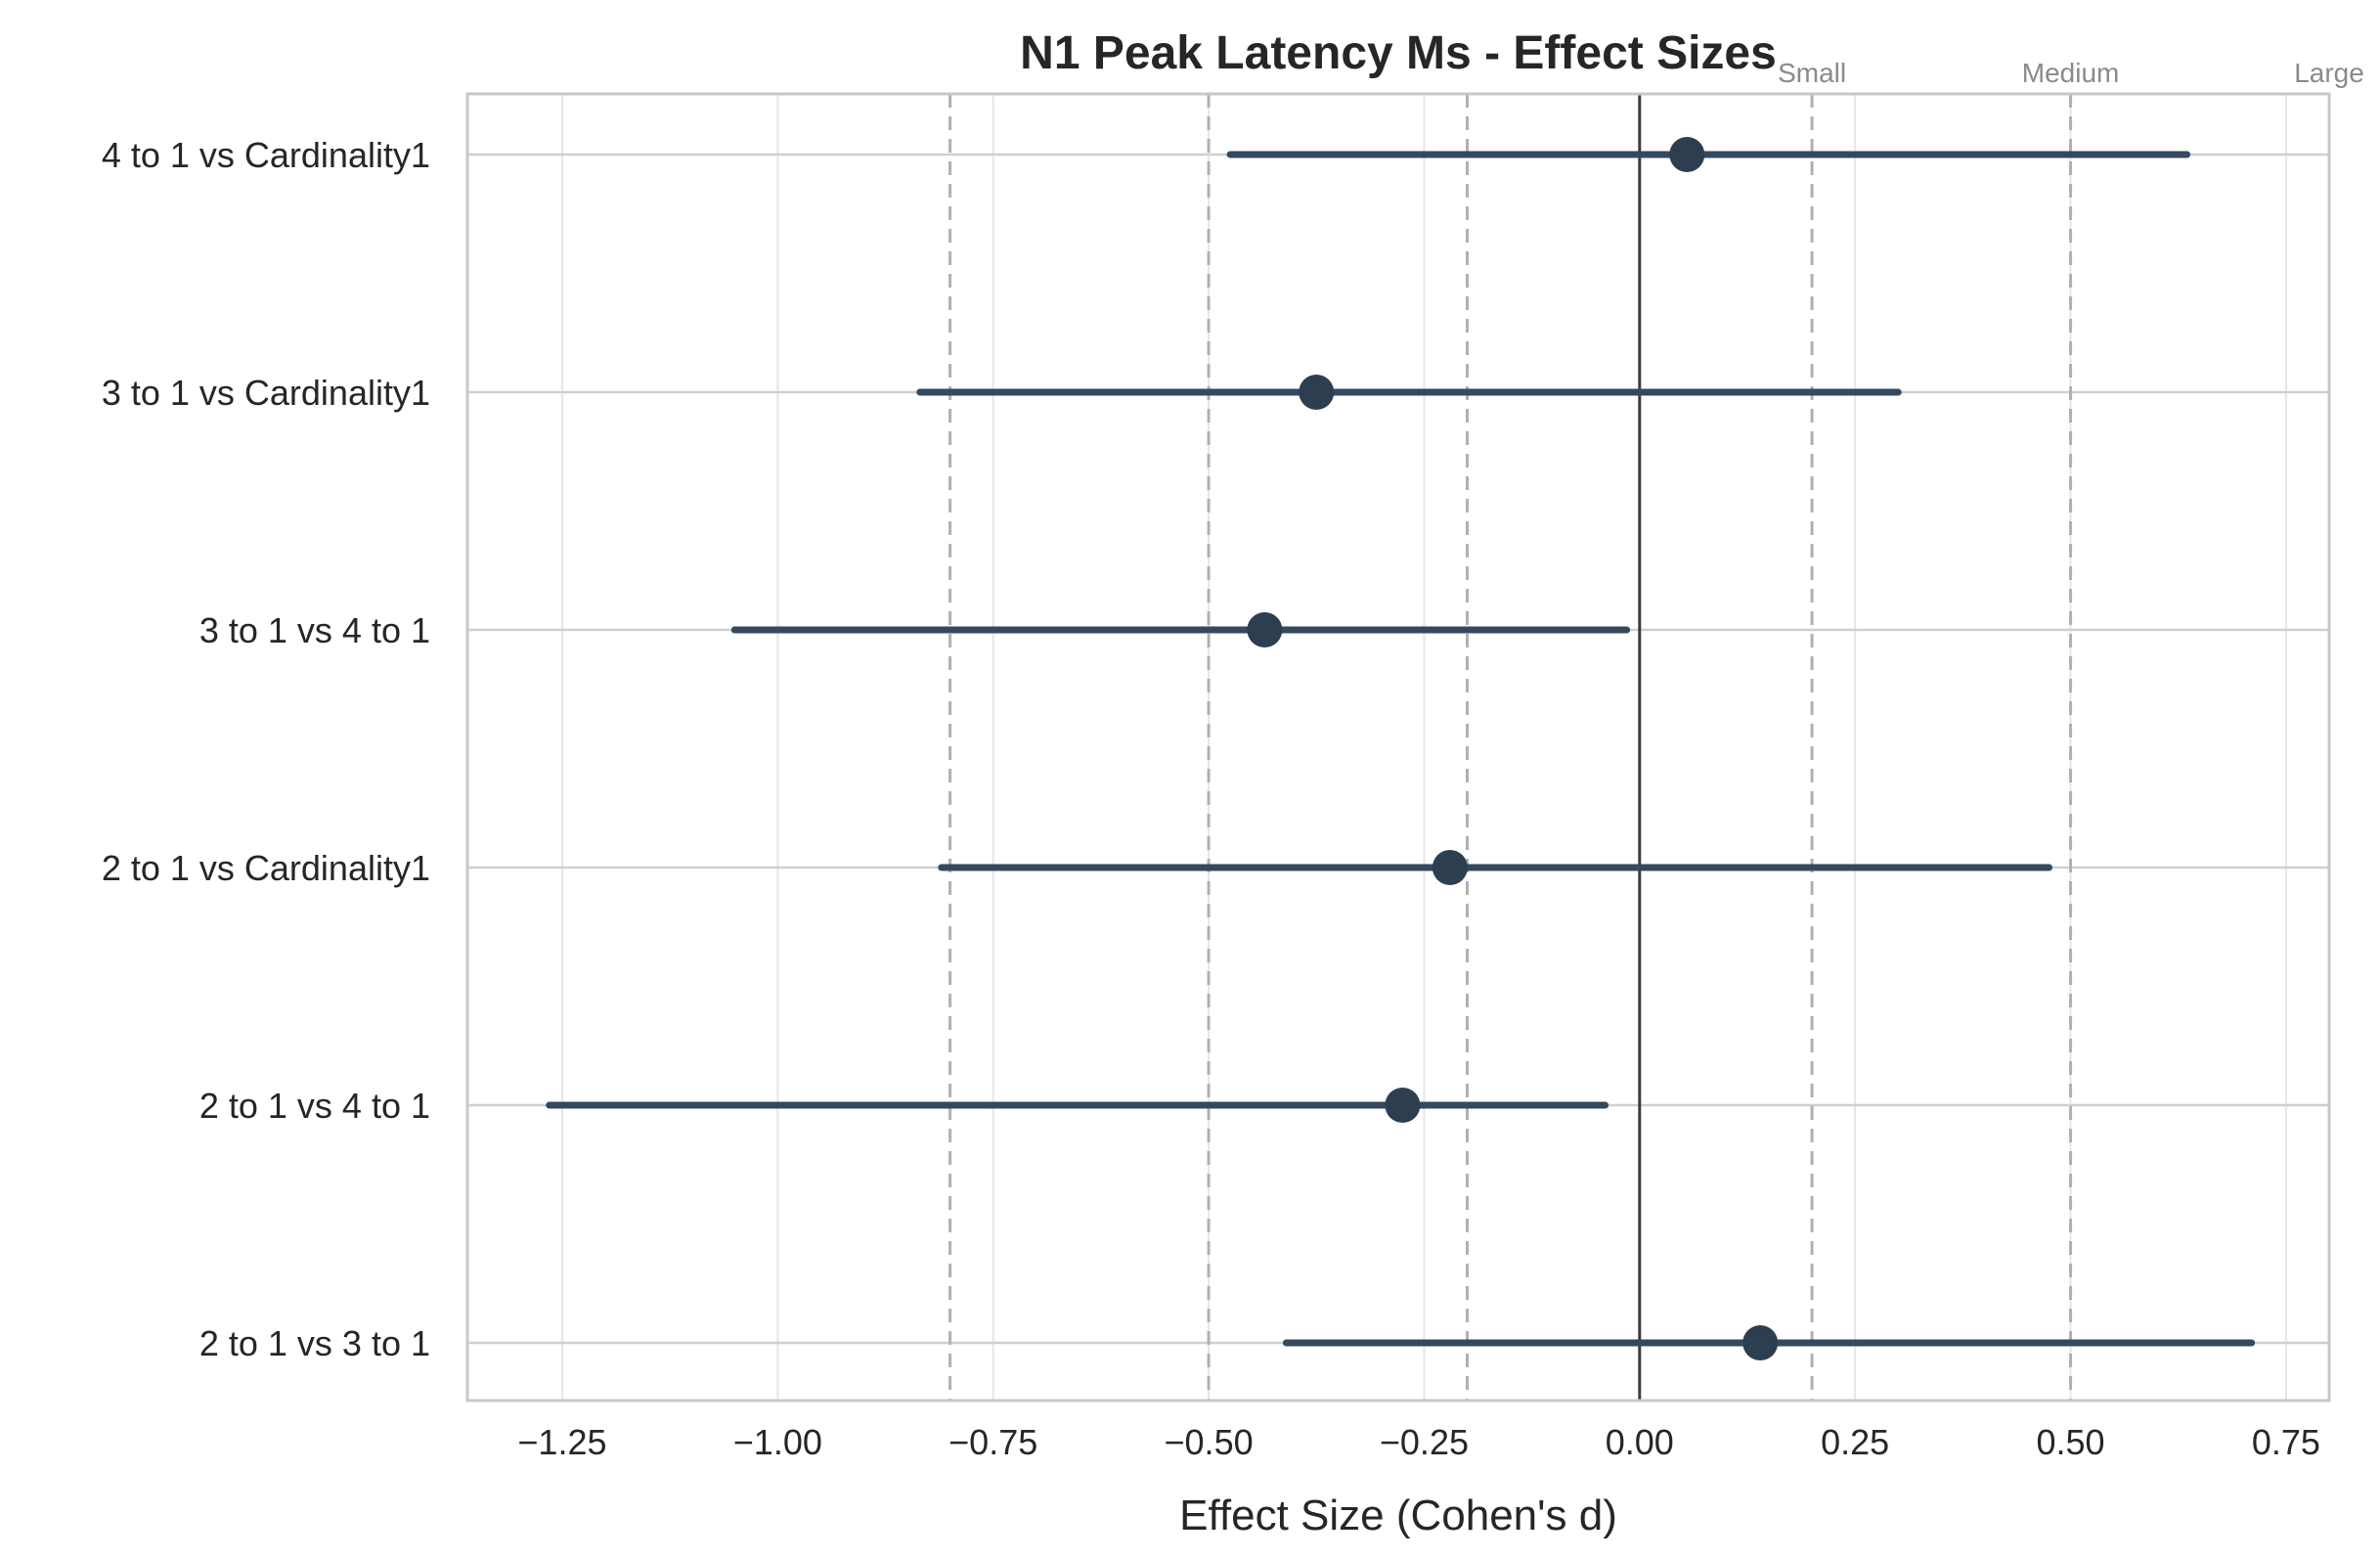 This screenshot has height=1559, width=2380. Describe the element at coordinates (1812, 73) in the screenshot. I see `reference-line-label: Small` at that location.